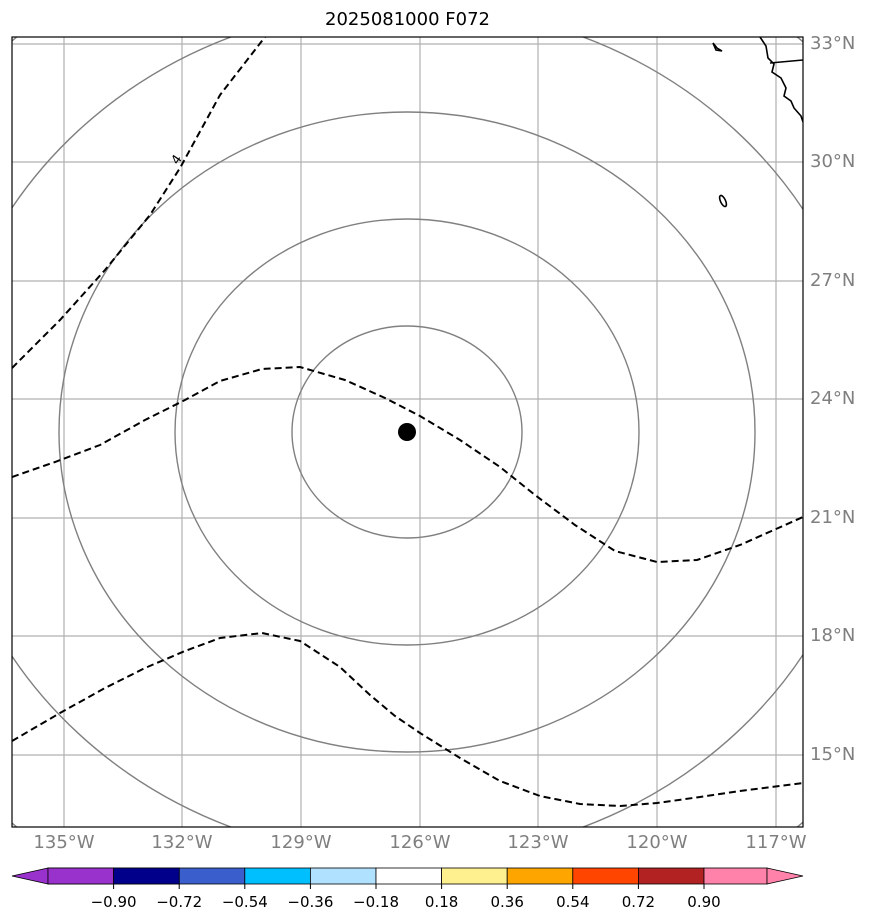  What do you see at coordinates (833, 517) in the screenshot?
I see `lat-label-21n: 21°N` at bounding box center [833, 517].